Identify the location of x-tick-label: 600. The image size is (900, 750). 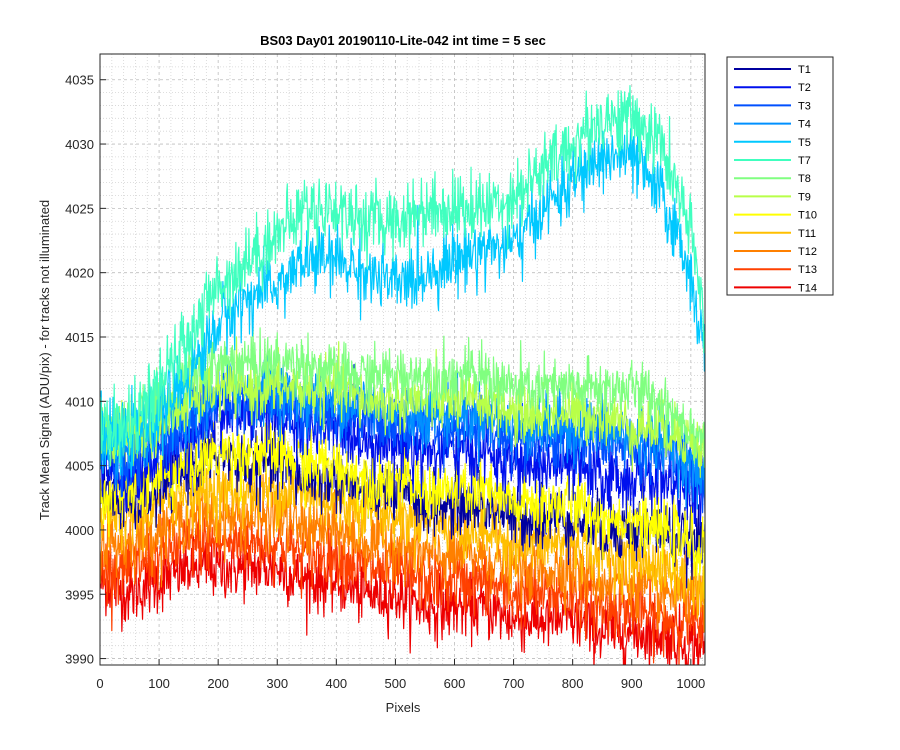
(455, 683).